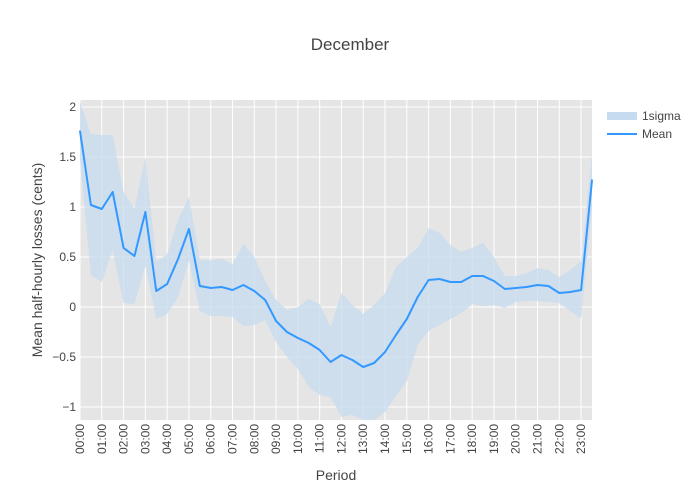  I want to click on y-tick-label: 1, so click(72, 207).